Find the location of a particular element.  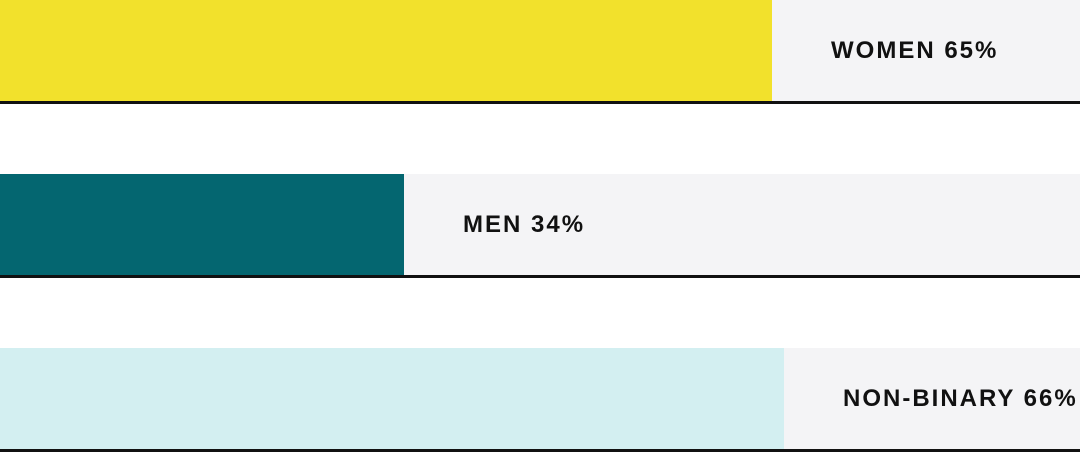

bar-label-non-binary: NON-BINARY 66% is located at coordinates (960, 398).